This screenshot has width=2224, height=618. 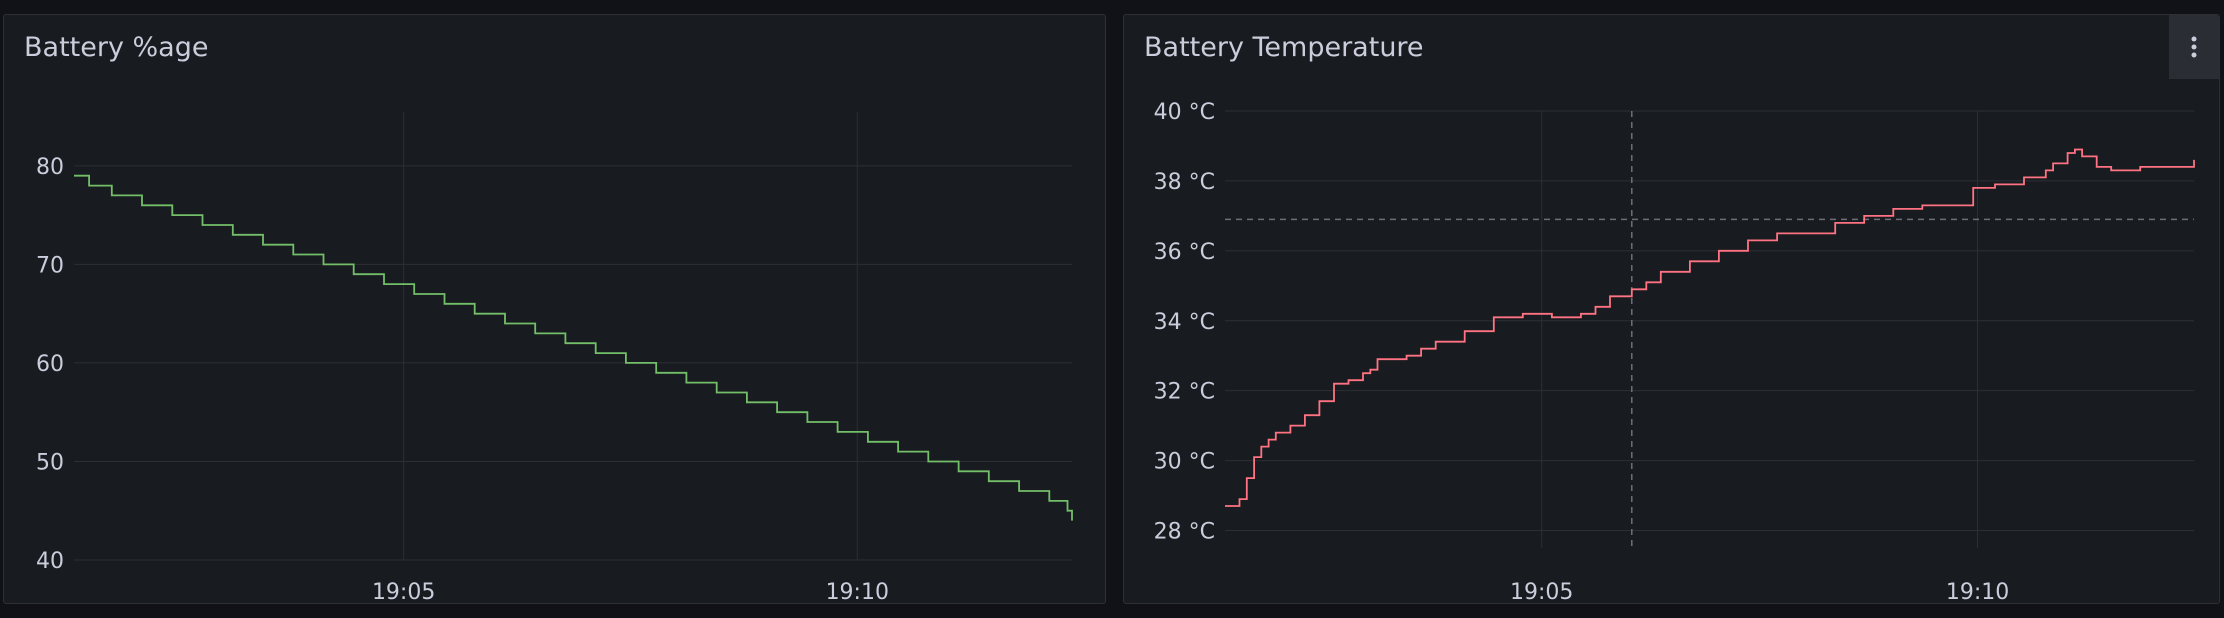 I want to click on panel-menu-button, so click(x=2194, y=47).